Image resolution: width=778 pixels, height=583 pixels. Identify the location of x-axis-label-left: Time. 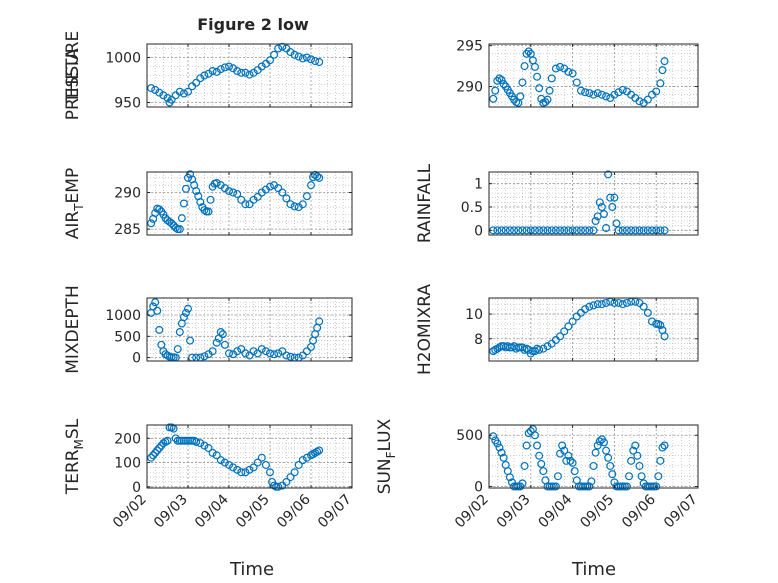
(251, 569).